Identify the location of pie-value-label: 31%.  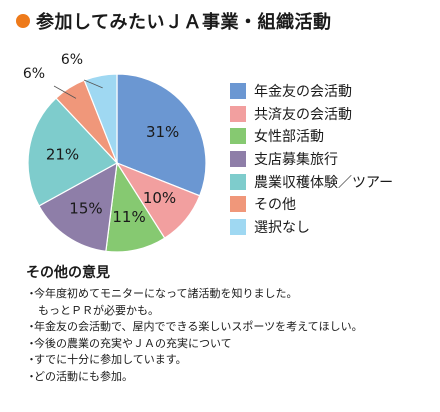
(162, 132).